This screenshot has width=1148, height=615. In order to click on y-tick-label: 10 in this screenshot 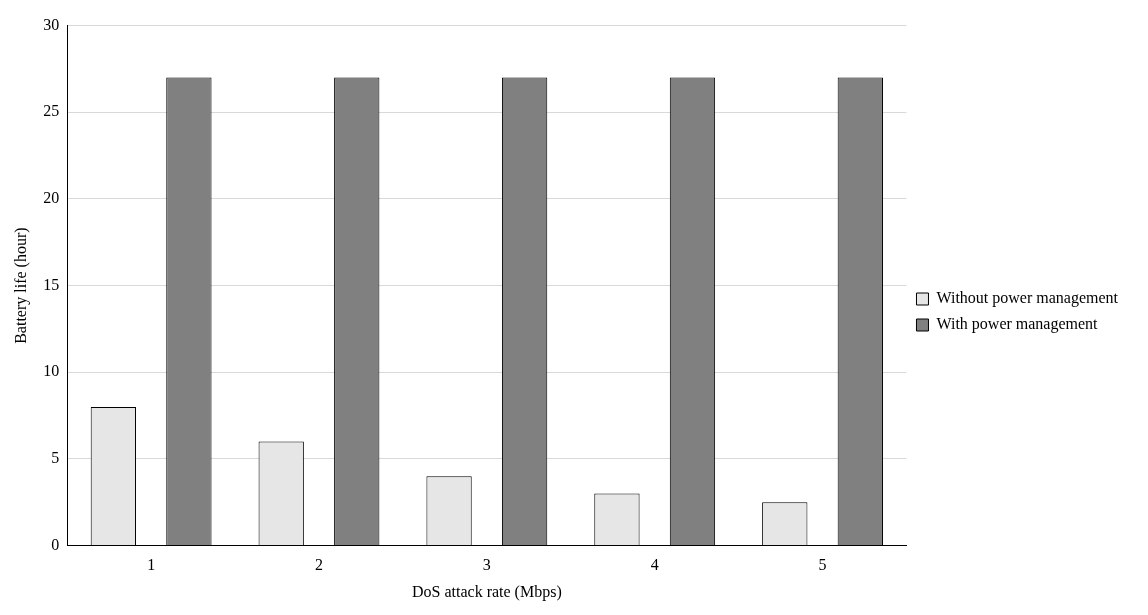, I will do `click(51, 371)`.